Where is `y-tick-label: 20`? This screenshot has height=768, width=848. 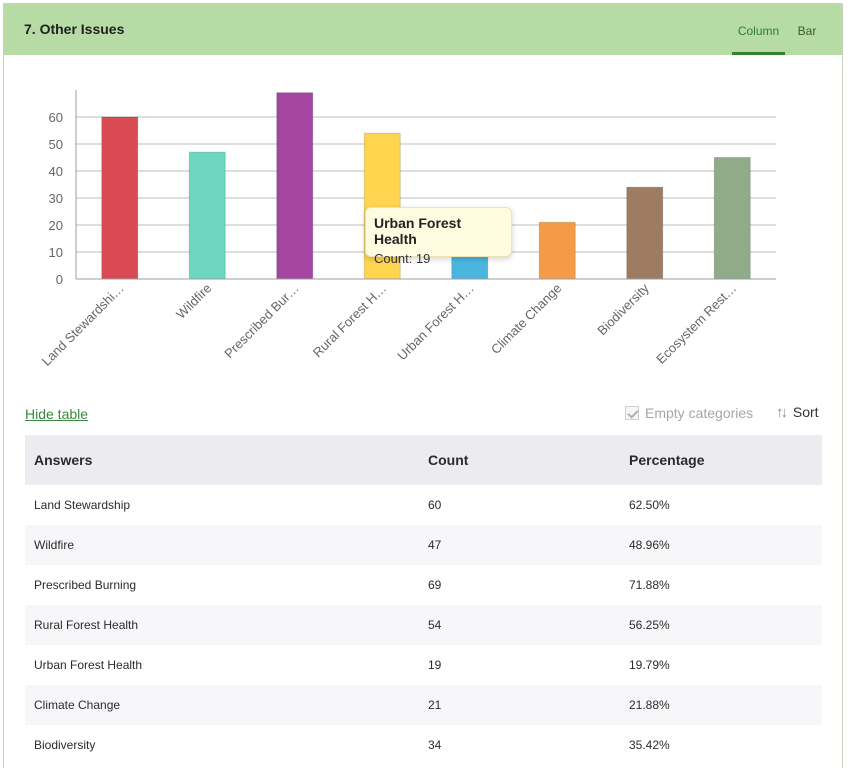 y-tick-label: 20 is located at coordinates (56, 225).